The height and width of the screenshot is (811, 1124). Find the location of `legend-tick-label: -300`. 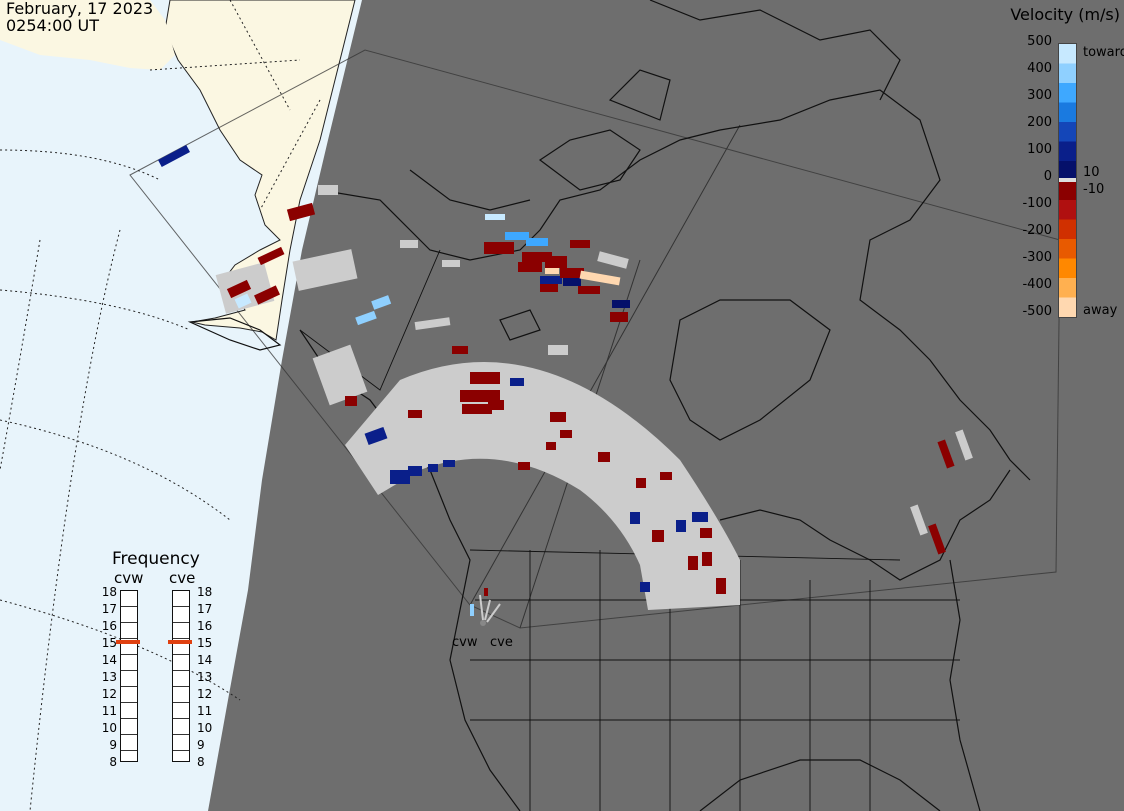

legend-tick-label: -300 is located at coordinates (1037, 257).